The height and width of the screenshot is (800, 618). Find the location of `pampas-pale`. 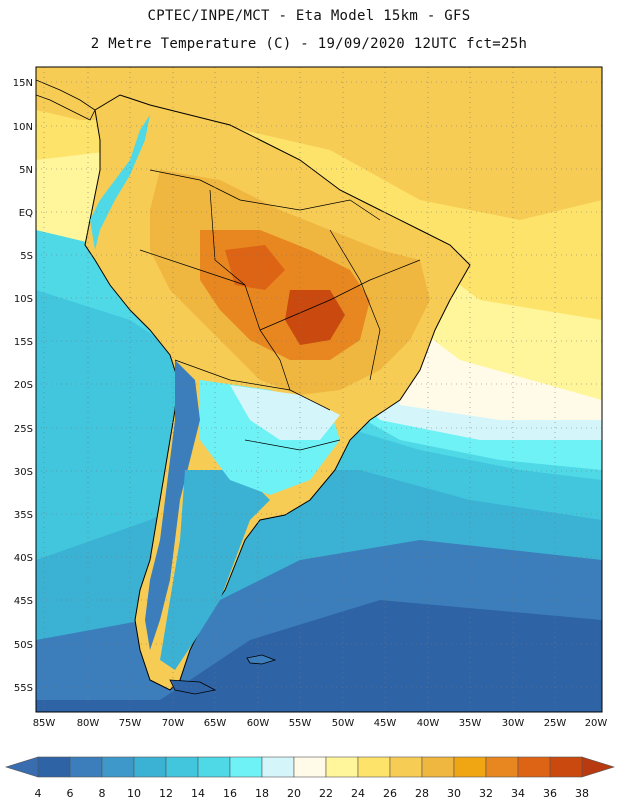

pampas-pale is located at coordinates (285, 412).